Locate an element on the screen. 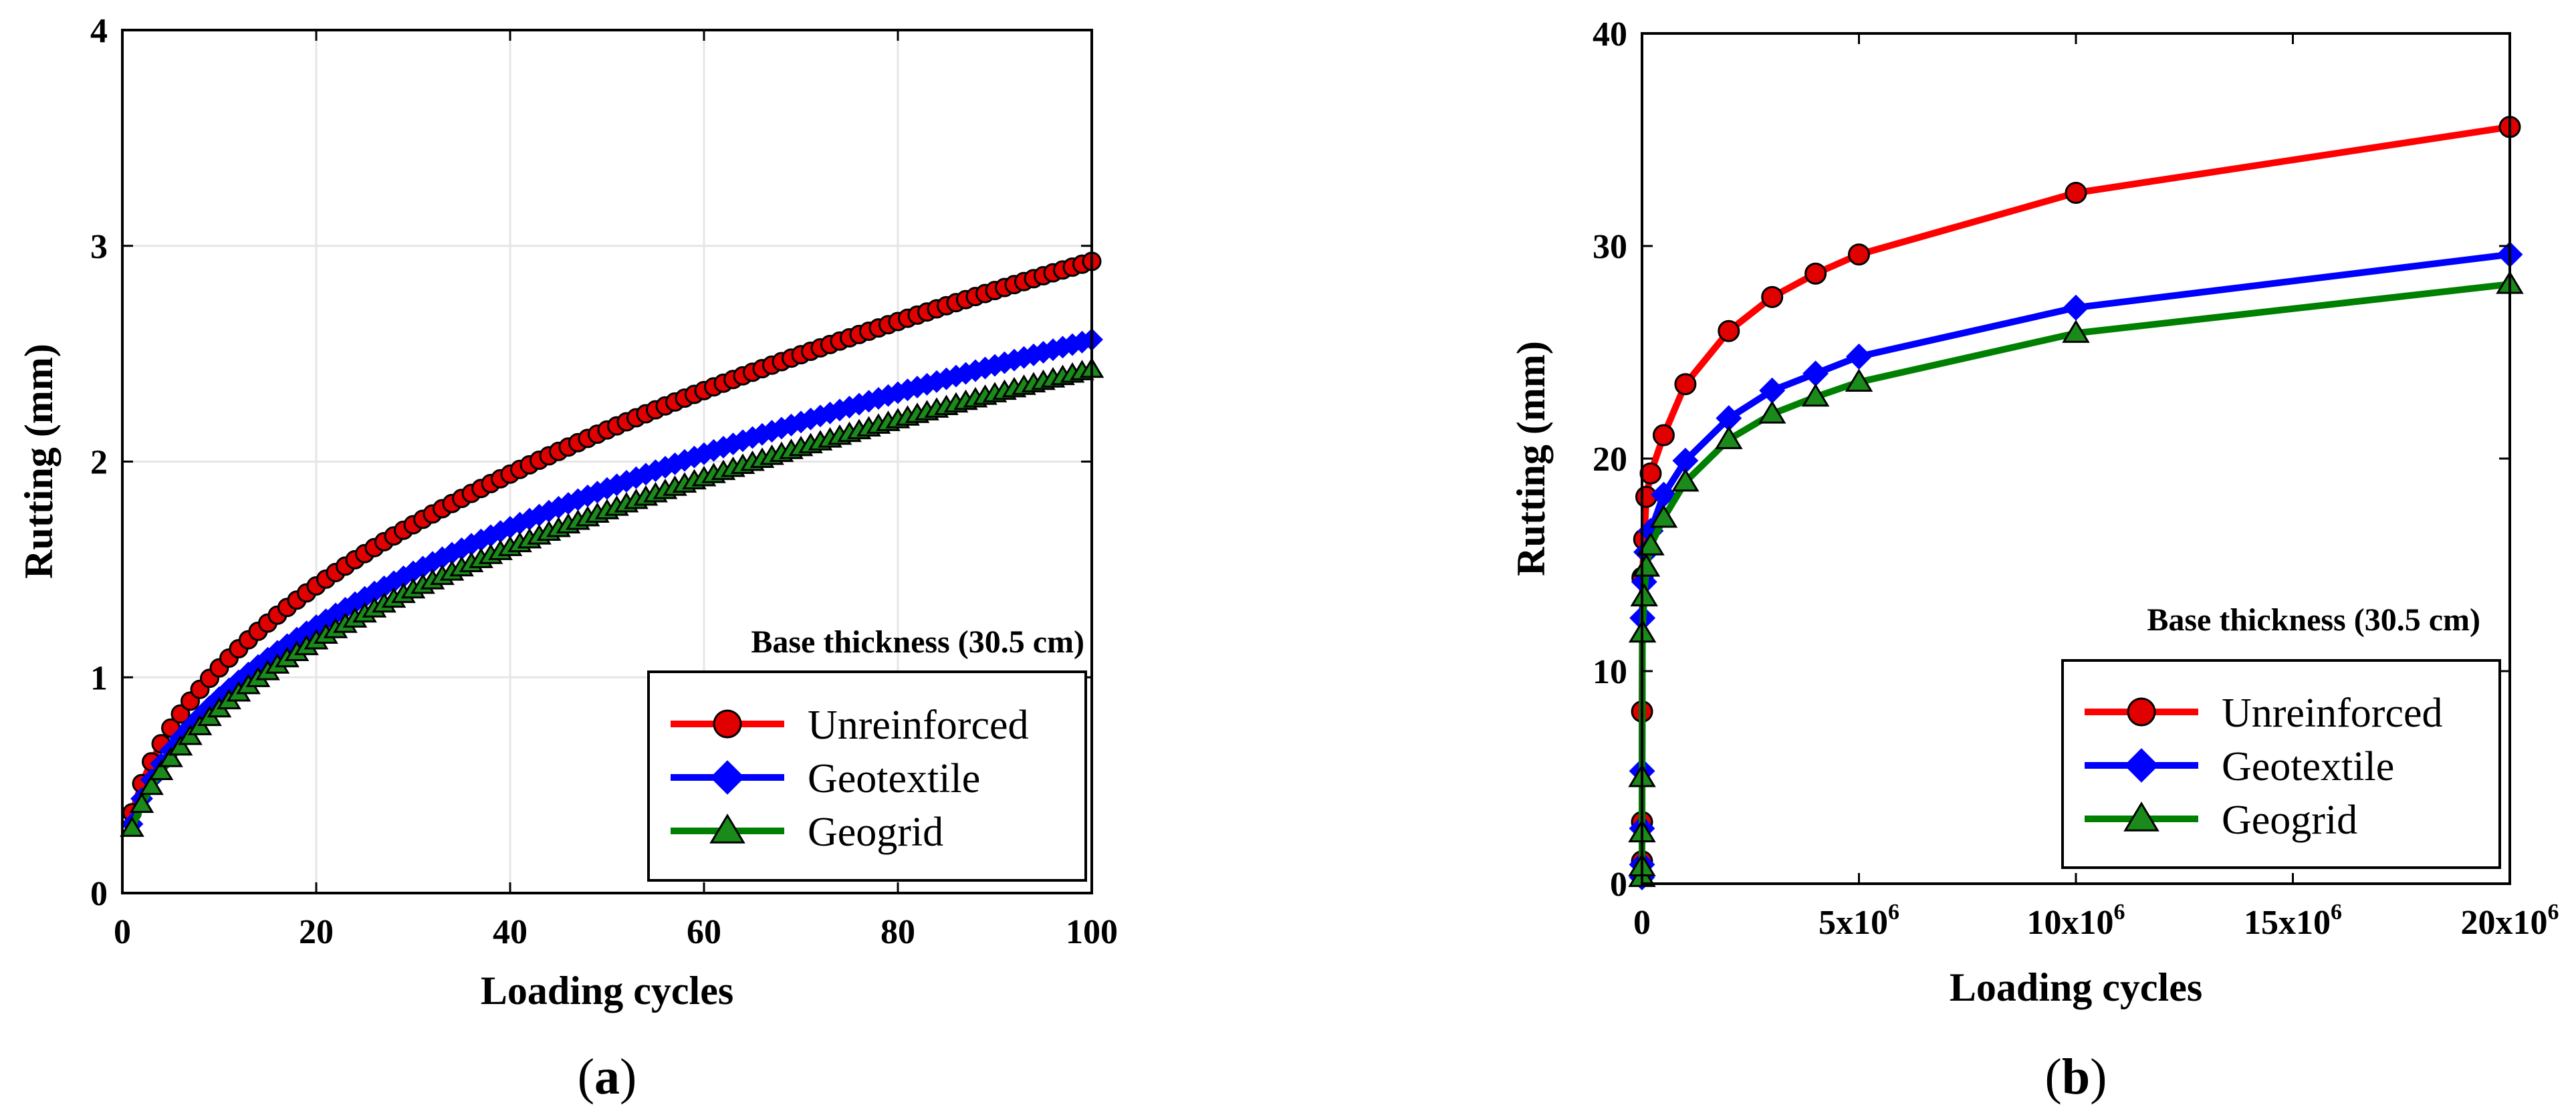  x-tick-label: 10x106 is located at coordinates (2076, 921).